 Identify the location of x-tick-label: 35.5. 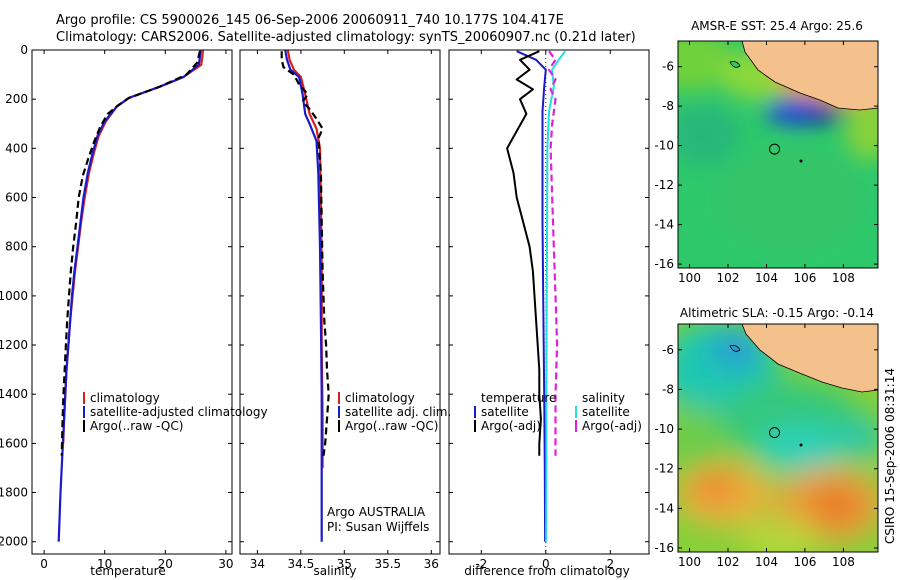
(387, 564).